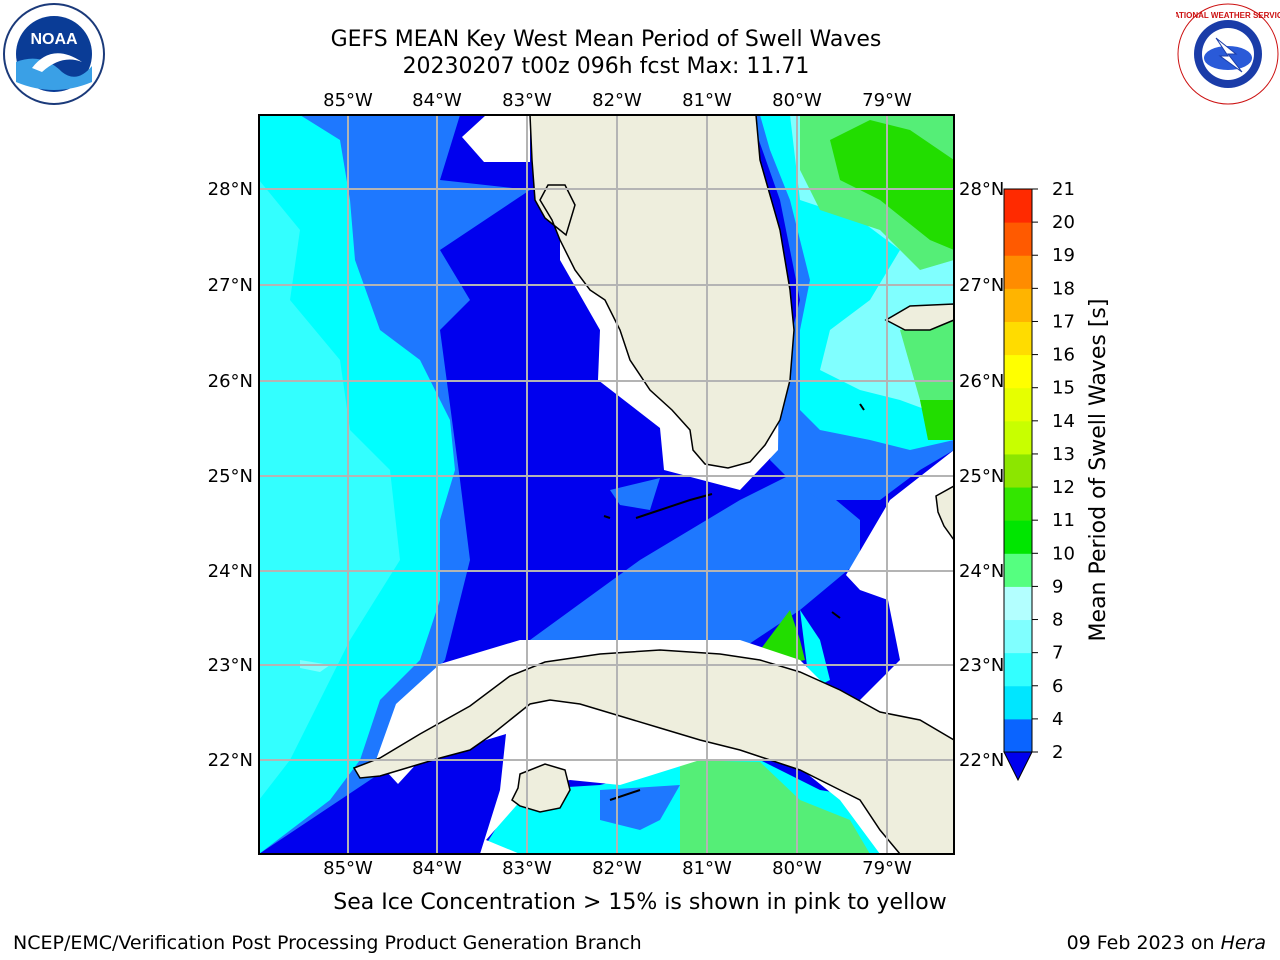  I want to click on nws-logo-text: NATIONAL WEATHER SERVICE, so click(1228, 15).